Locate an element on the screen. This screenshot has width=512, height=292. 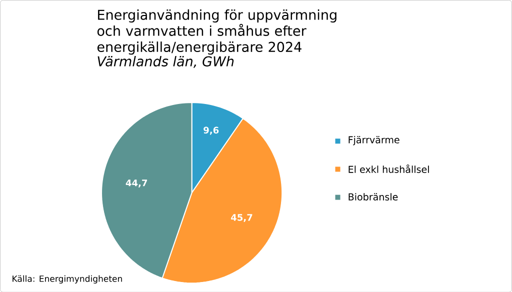
data-label: 44,7 is located at coordinates (137, 183).